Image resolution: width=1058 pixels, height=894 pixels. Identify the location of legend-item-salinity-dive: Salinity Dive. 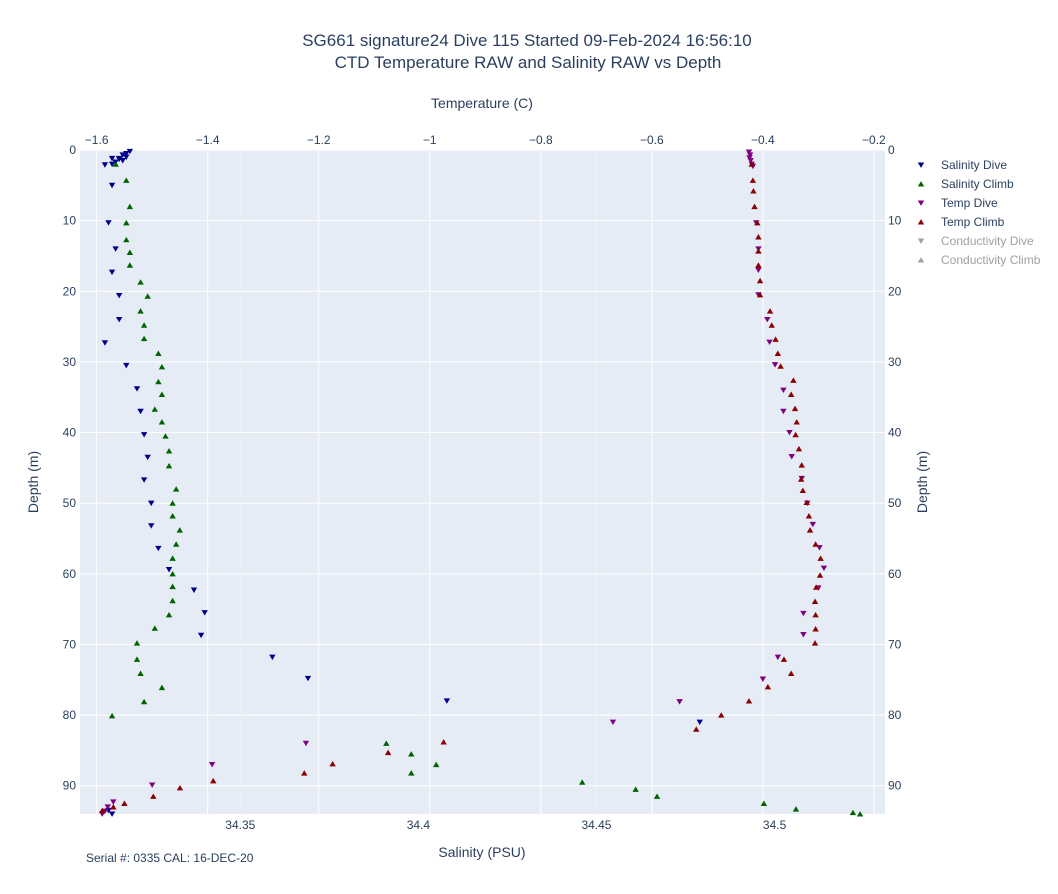
(962, 165).